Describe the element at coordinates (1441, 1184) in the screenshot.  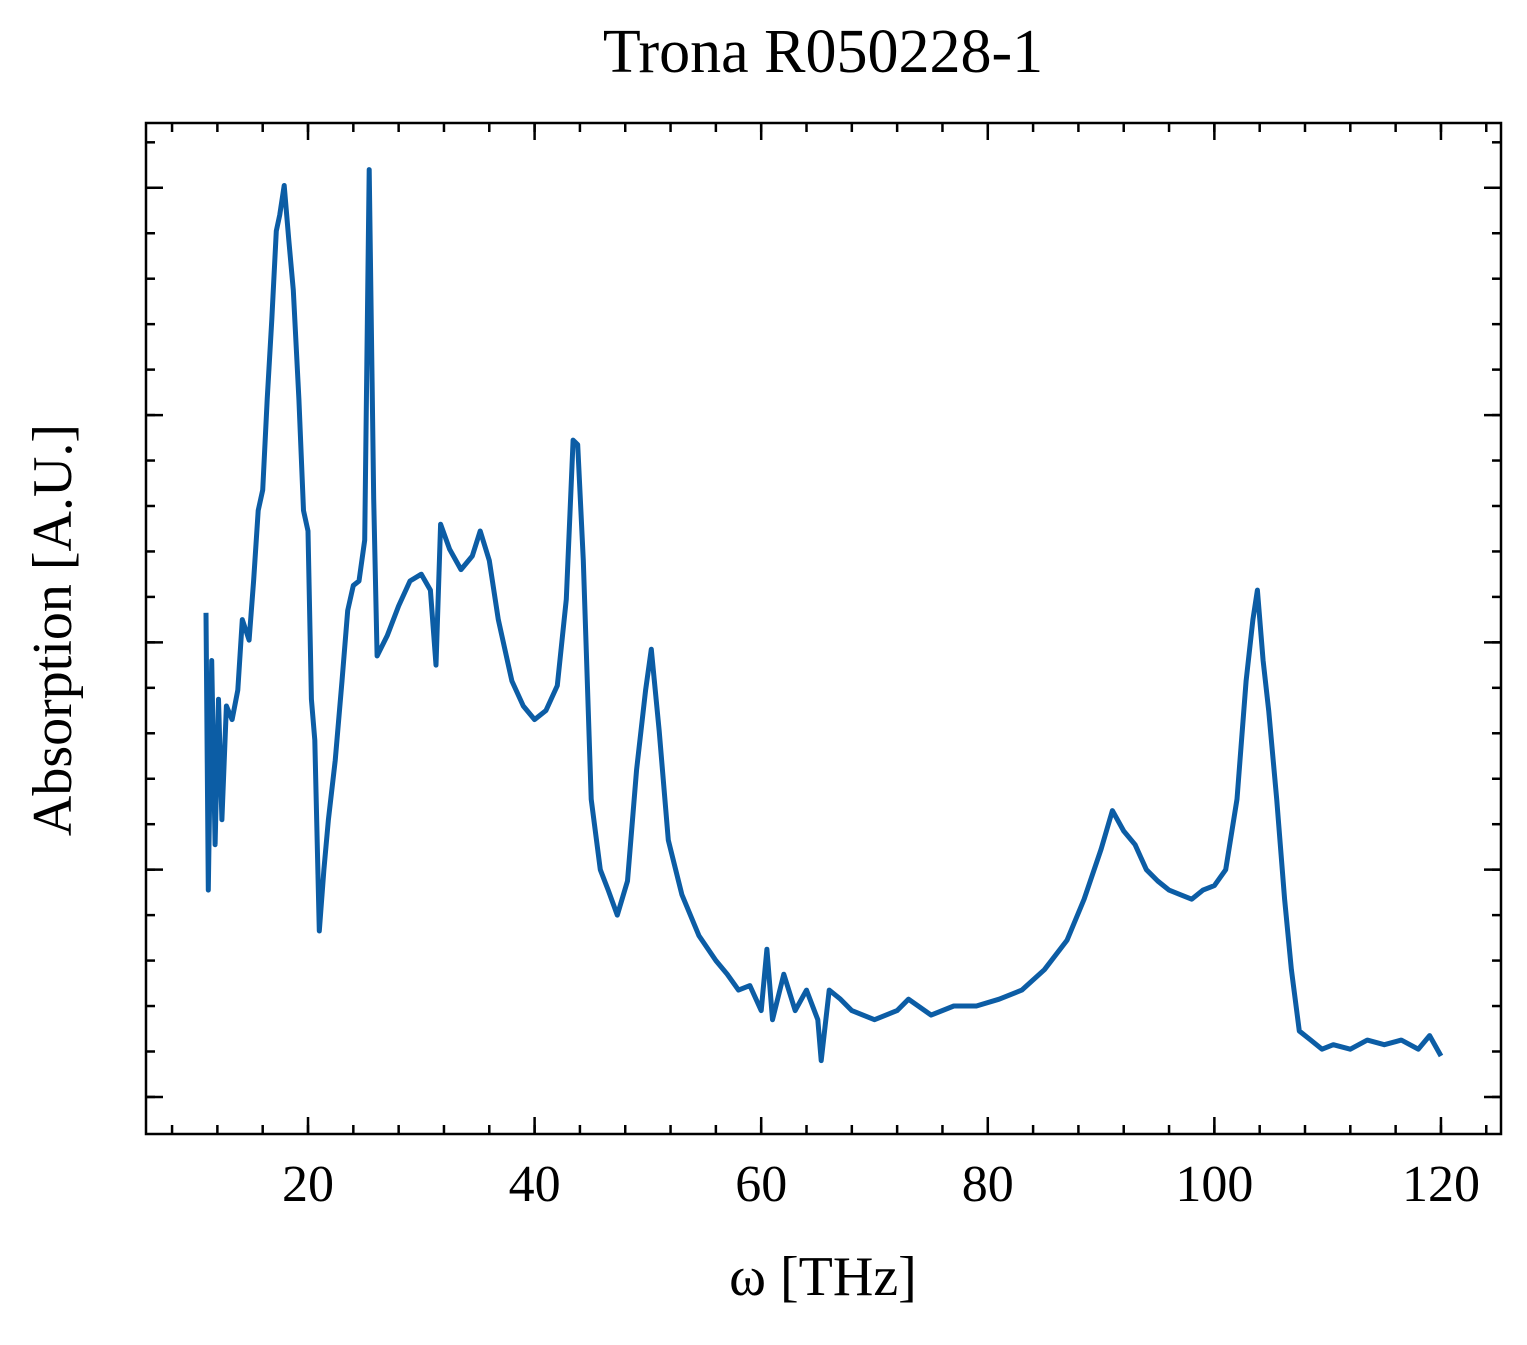
I see `x-tick-label: 120` at that location.